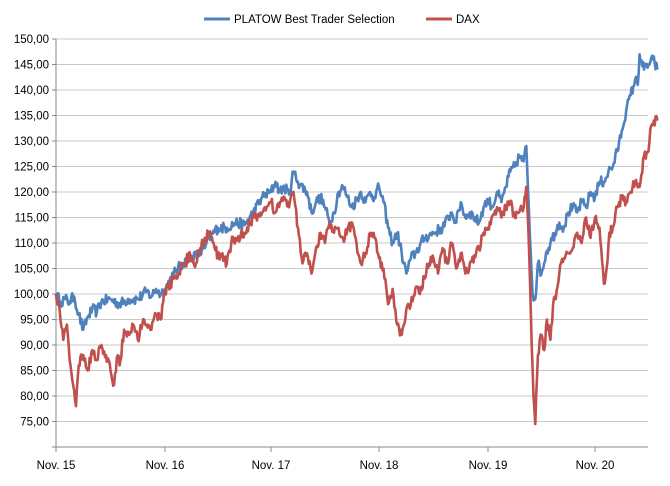  I want to click on y-tick-label: 90,00, so click(34, 346).